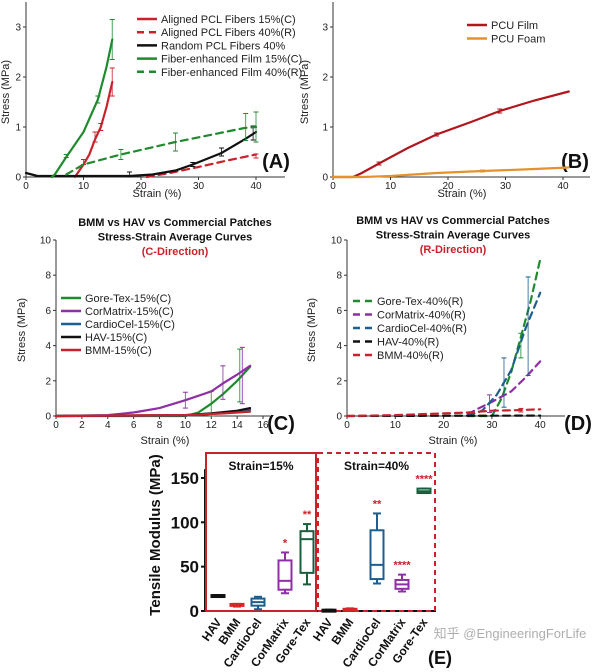 The width and height of the screenshot is (600, 672). I want to click on x-tick-label: 2, so click(82, 425).